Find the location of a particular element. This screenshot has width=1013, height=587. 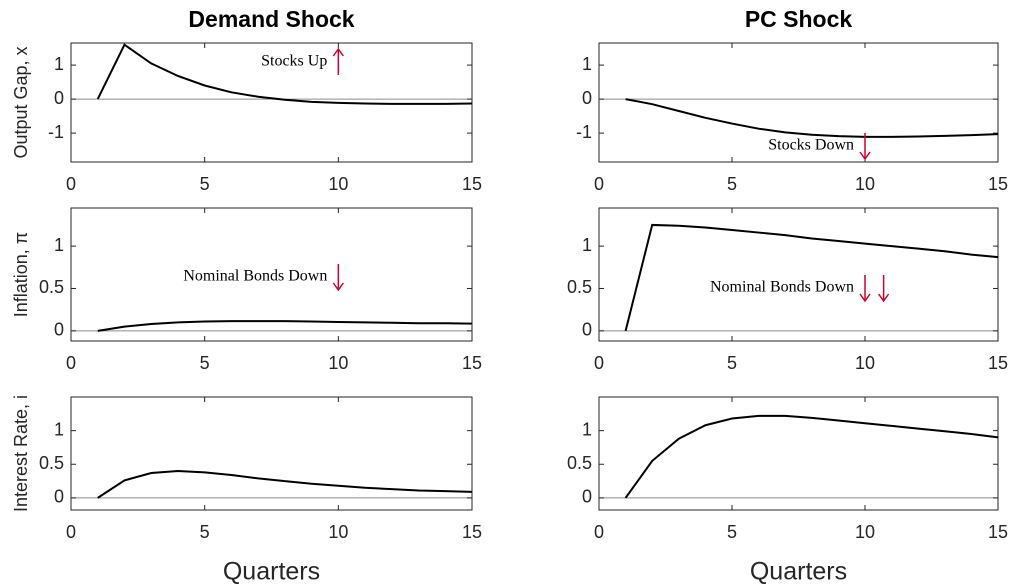

annotation: Stocks Up is located at coordinates (294, 61).